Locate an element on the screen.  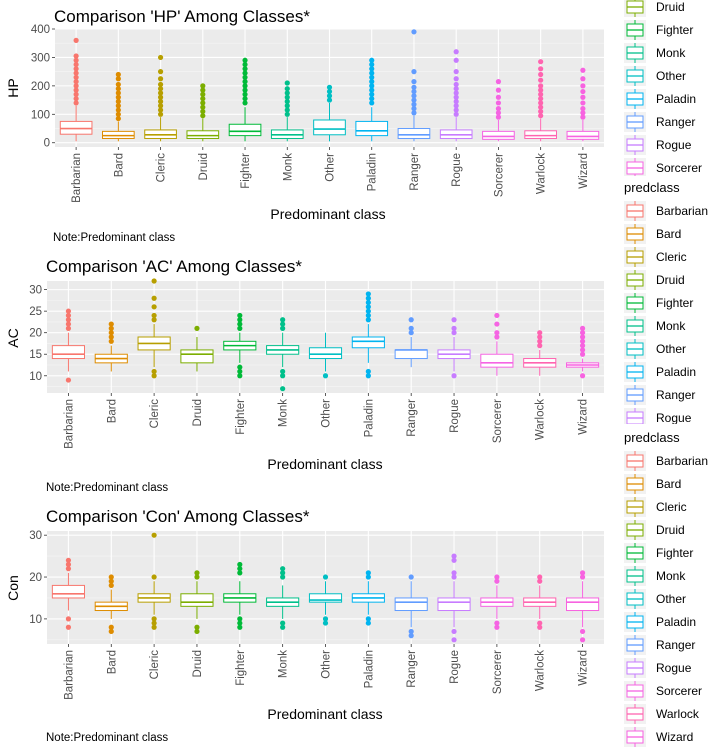
hp-x-tick-label: Other is located at coordinates (331, 167).